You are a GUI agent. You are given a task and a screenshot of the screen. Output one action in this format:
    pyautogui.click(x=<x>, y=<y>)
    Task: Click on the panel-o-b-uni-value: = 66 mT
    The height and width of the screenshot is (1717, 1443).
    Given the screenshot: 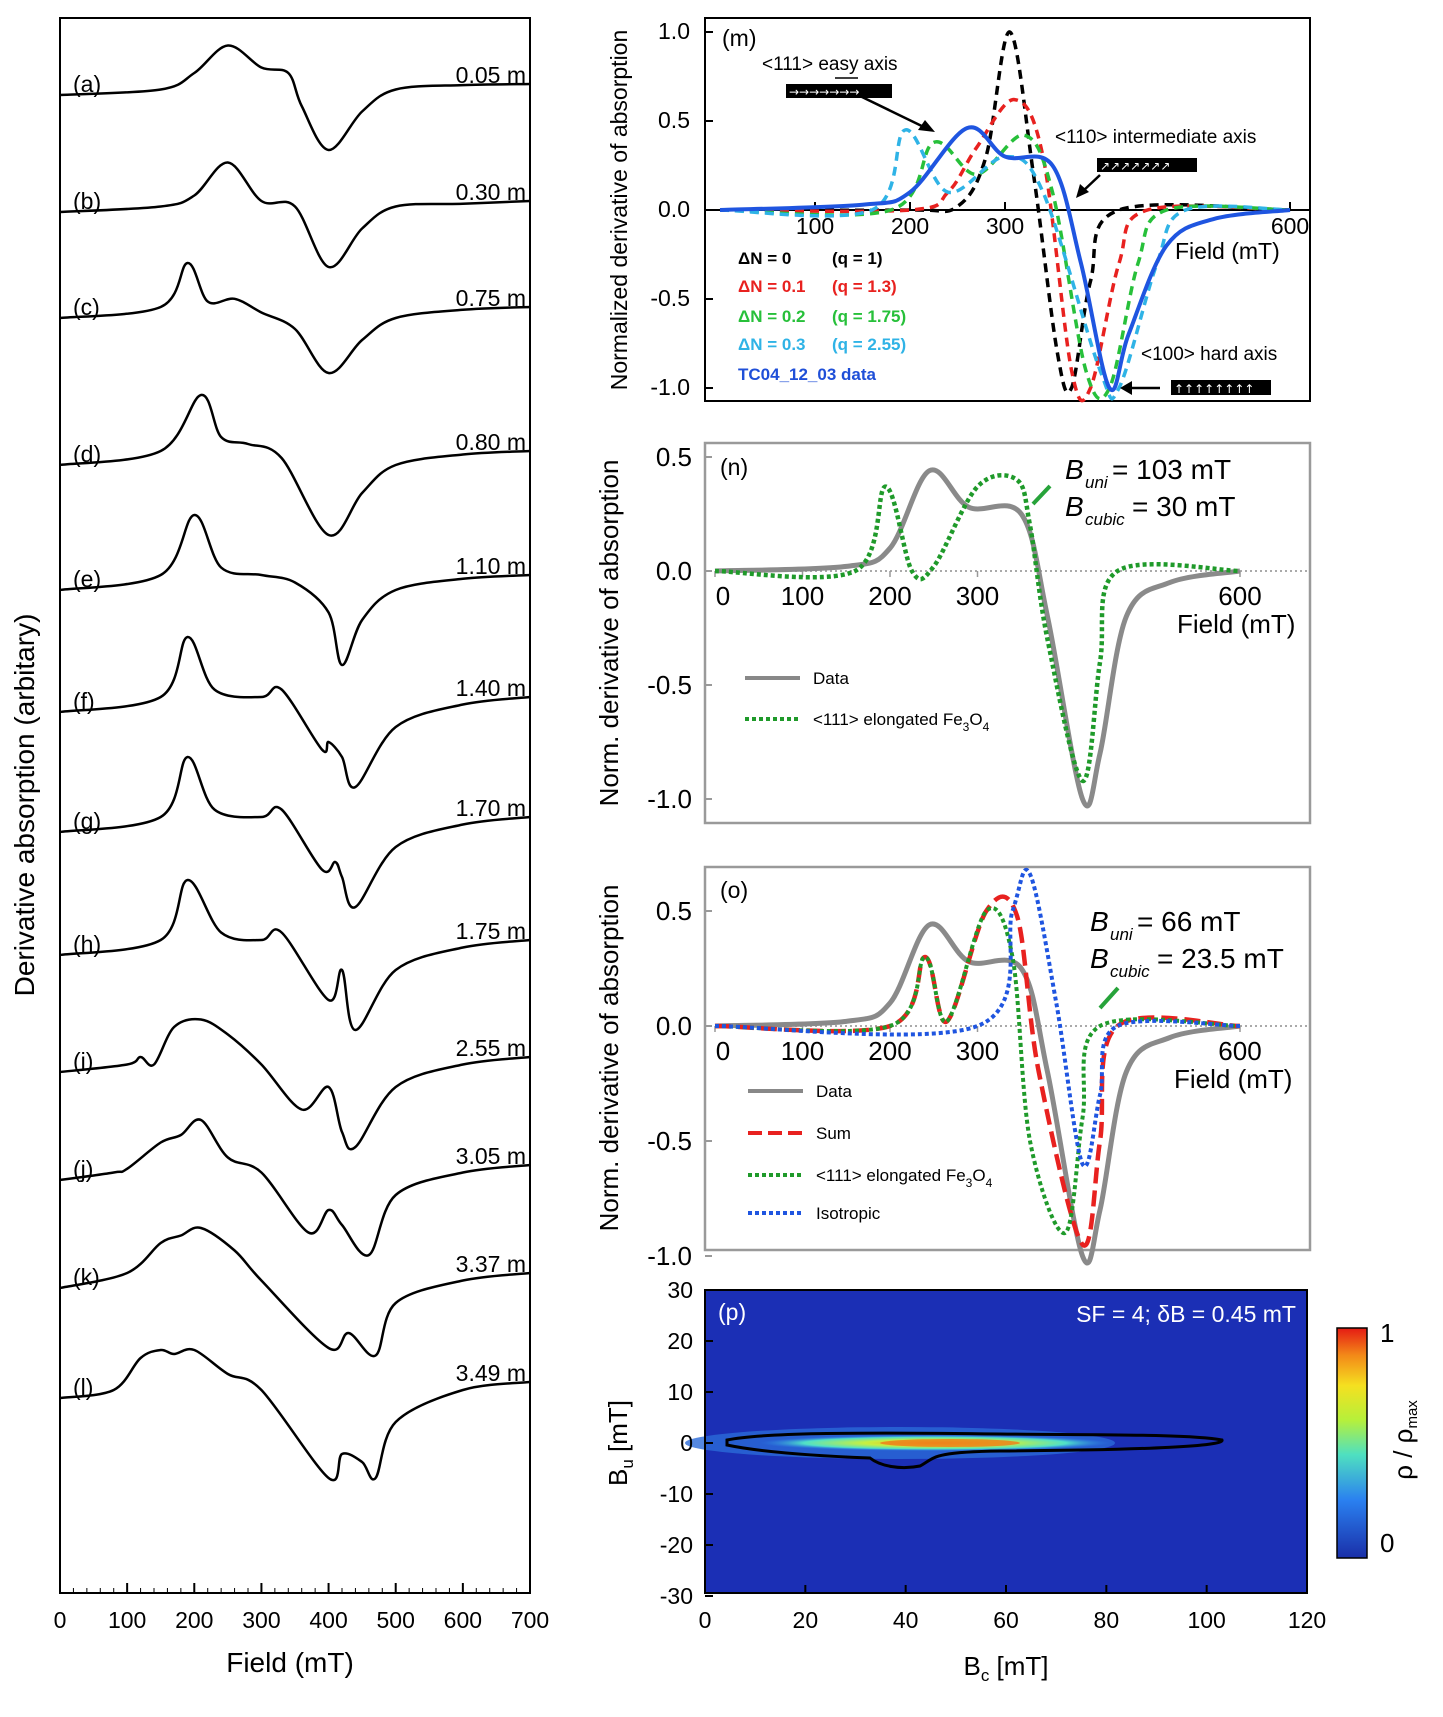 What is the action you would take?
    pyautogui.click(x=1188, y=921)
    